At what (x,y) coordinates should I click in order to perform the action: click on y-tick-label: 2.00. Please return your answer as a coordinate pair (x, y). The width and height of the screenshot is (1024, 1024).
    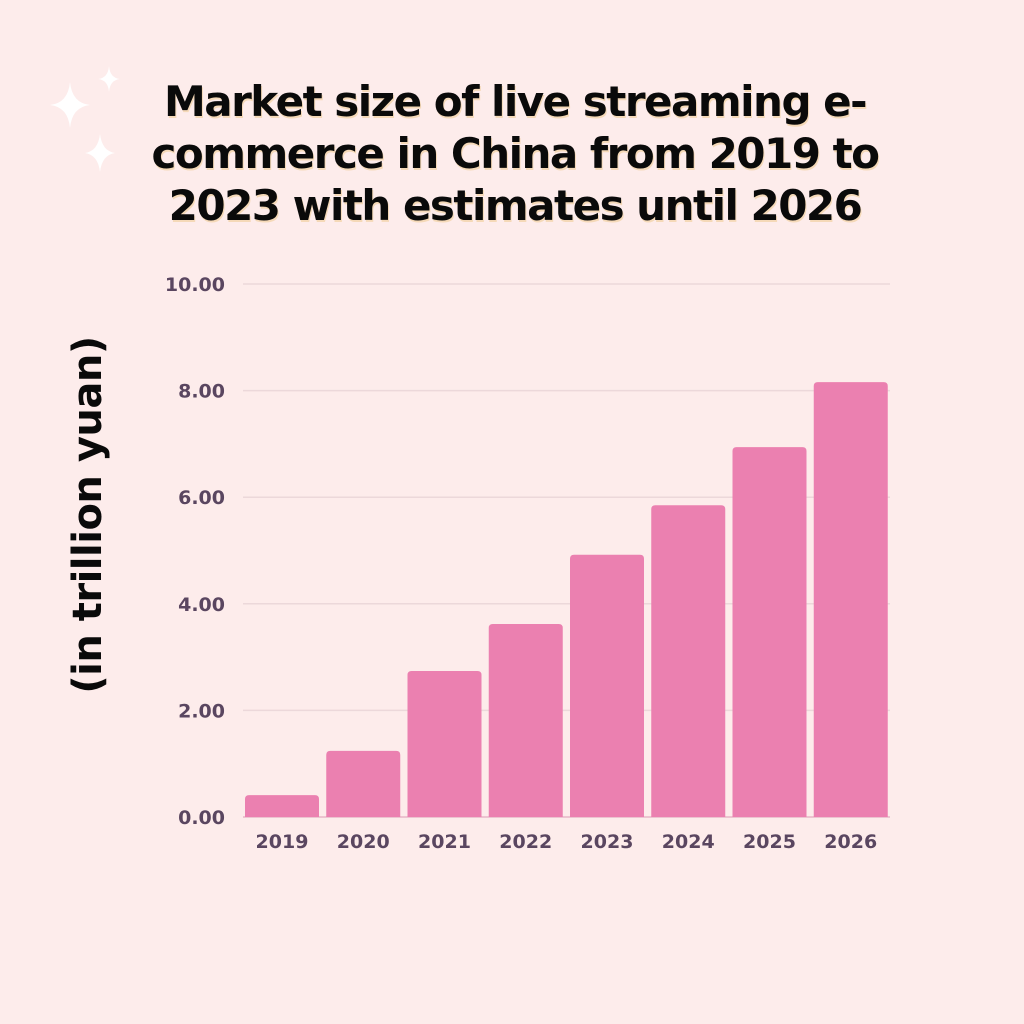
    Looking at the image, I should click on (201, 711).